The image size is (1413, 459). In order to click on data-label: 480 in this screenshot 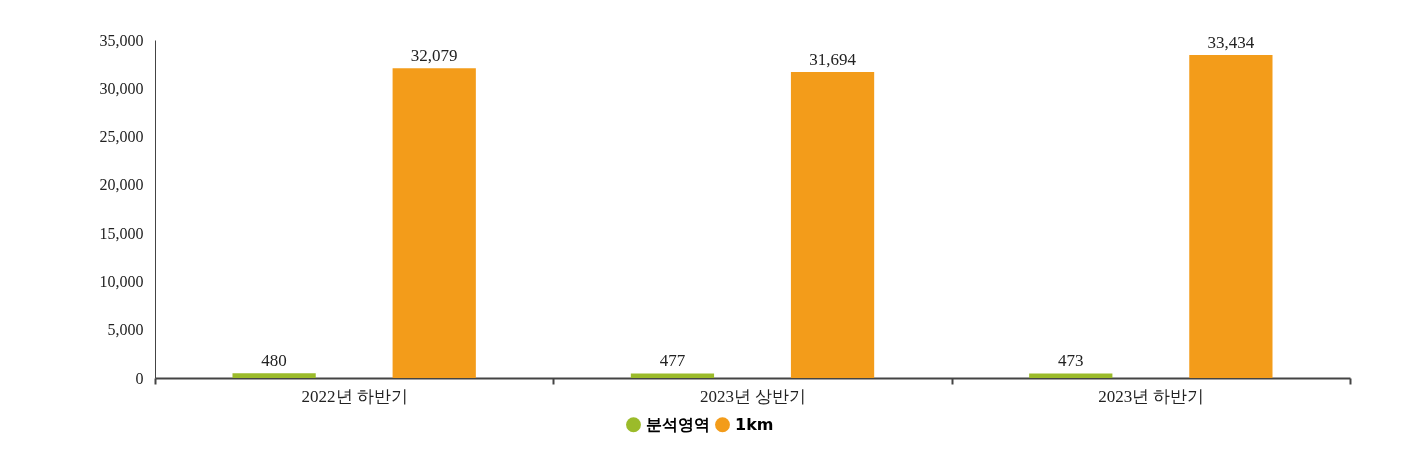, I will do `click(274, 361)`.